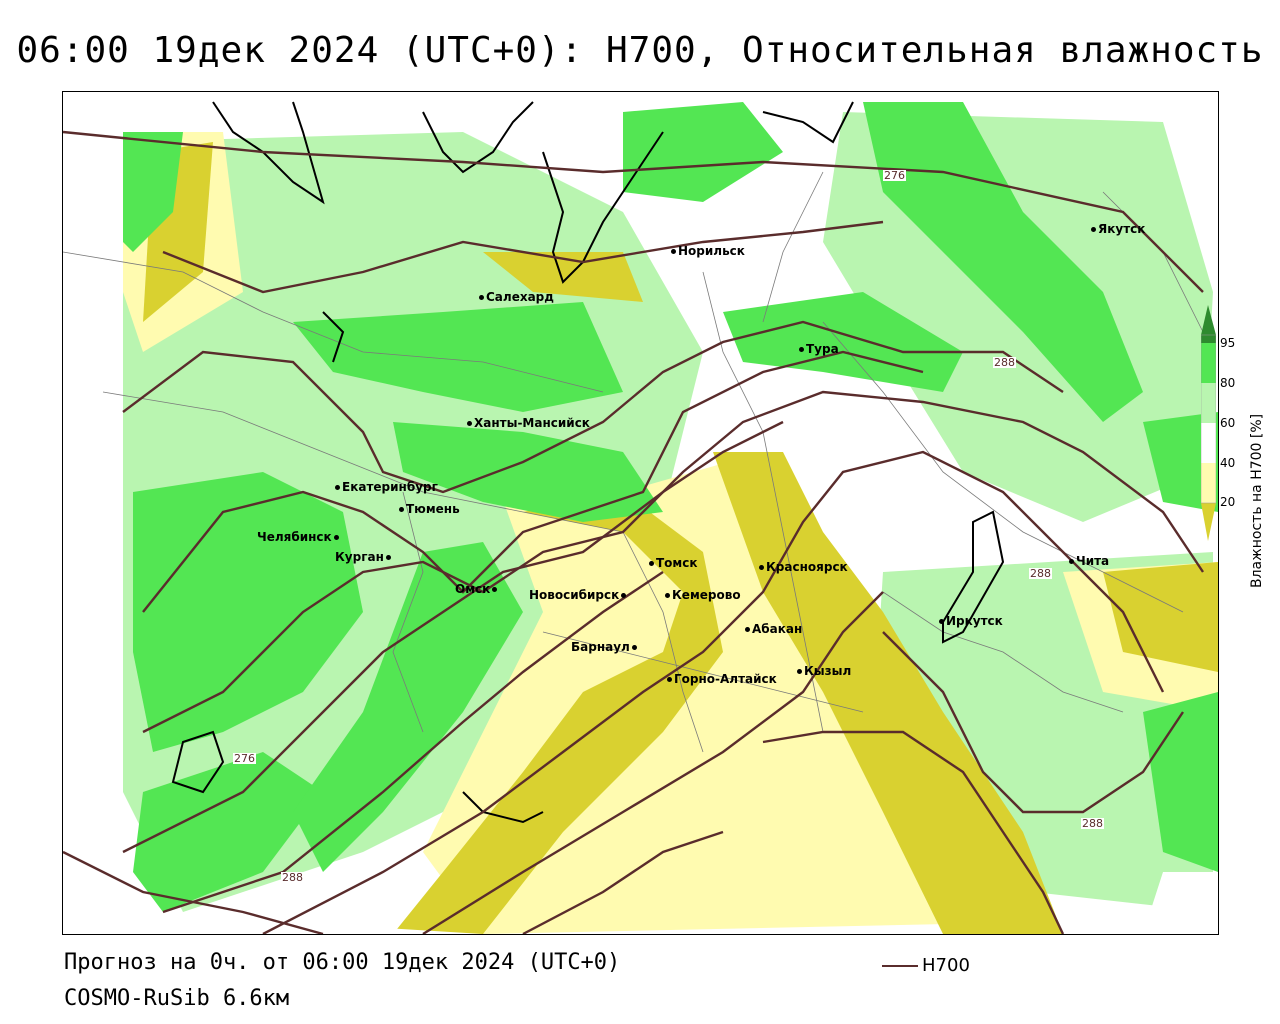  I want to click on contour-line-legend: H700, so click(926, 965).